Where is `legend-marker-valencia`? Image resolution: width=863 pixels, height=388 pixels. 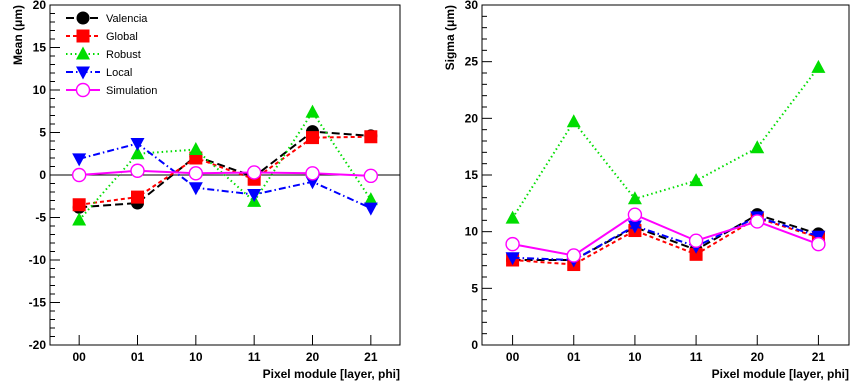
legend-marker-valencia is located at coordinates (83, 18).